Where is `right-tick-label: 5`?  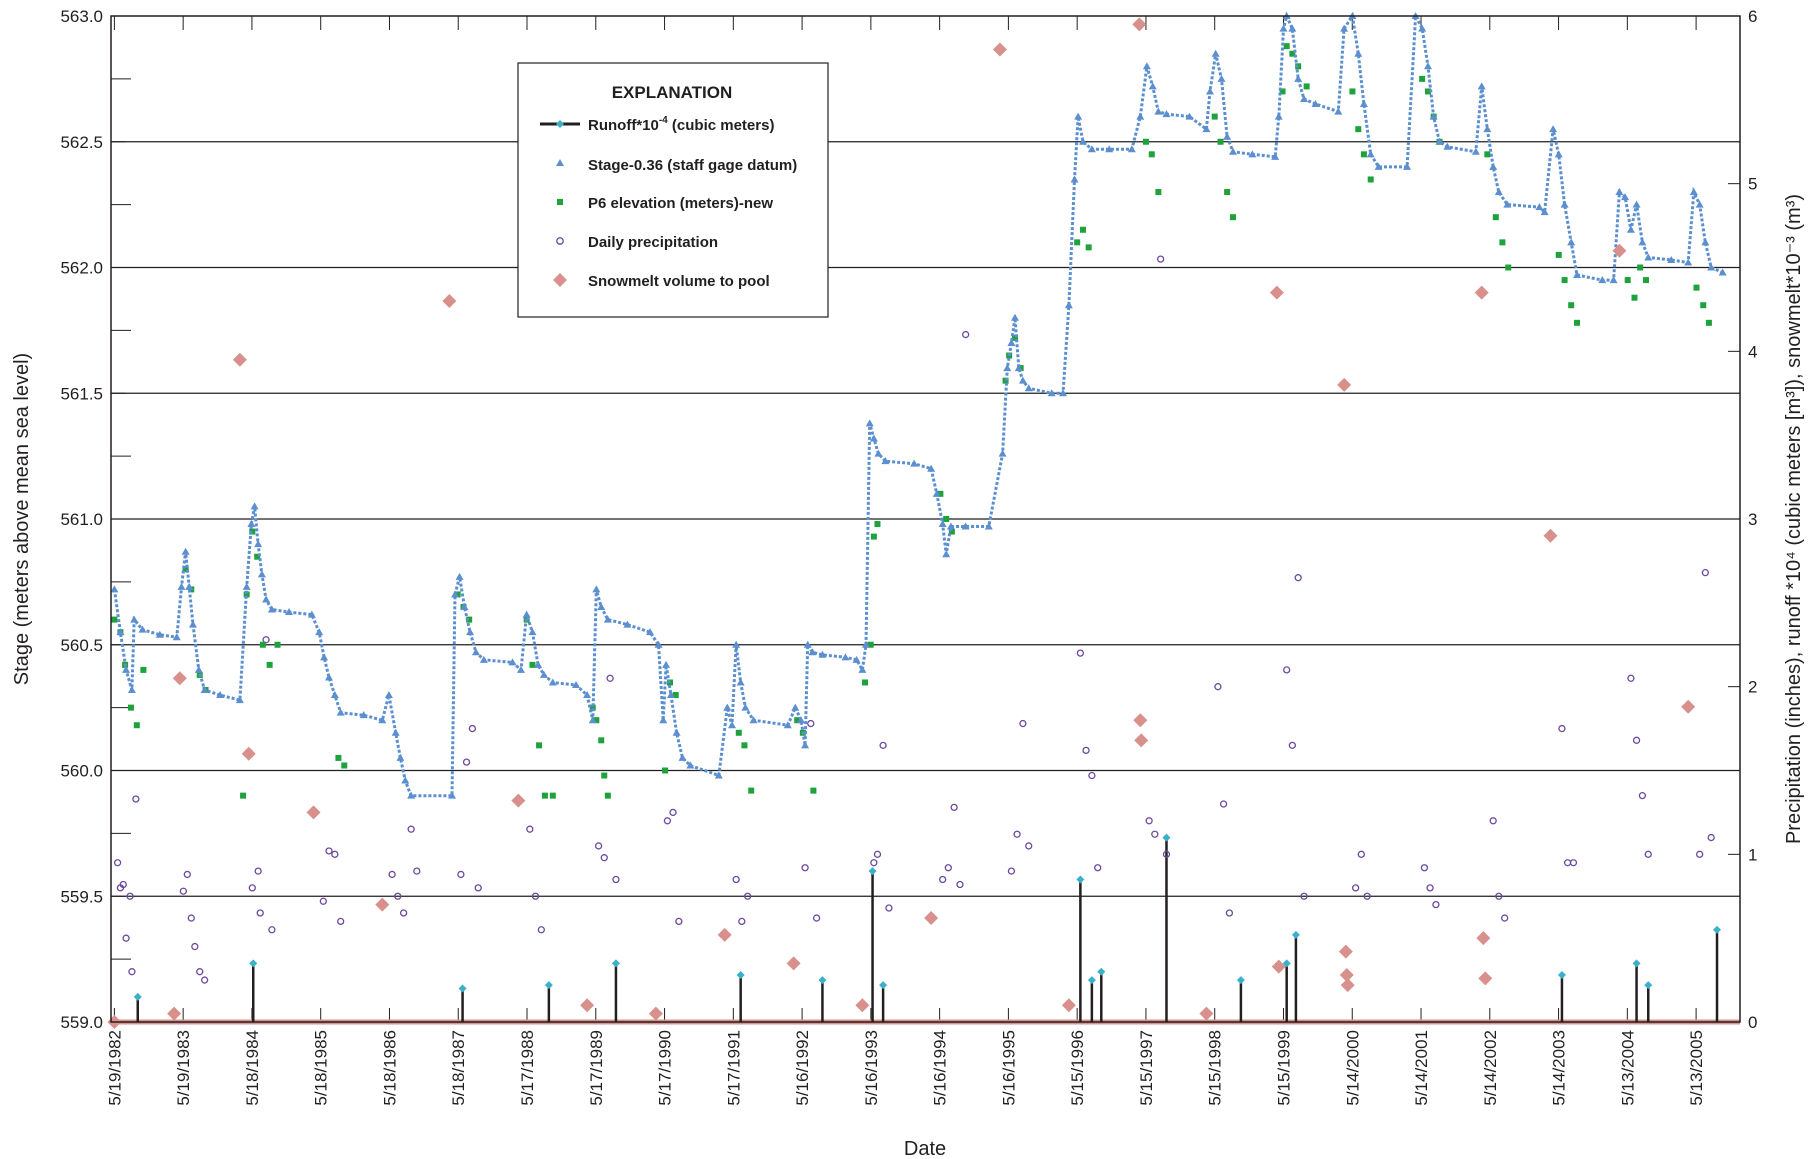 right-tick-label: 5 is located at coordinates (1752, 184).